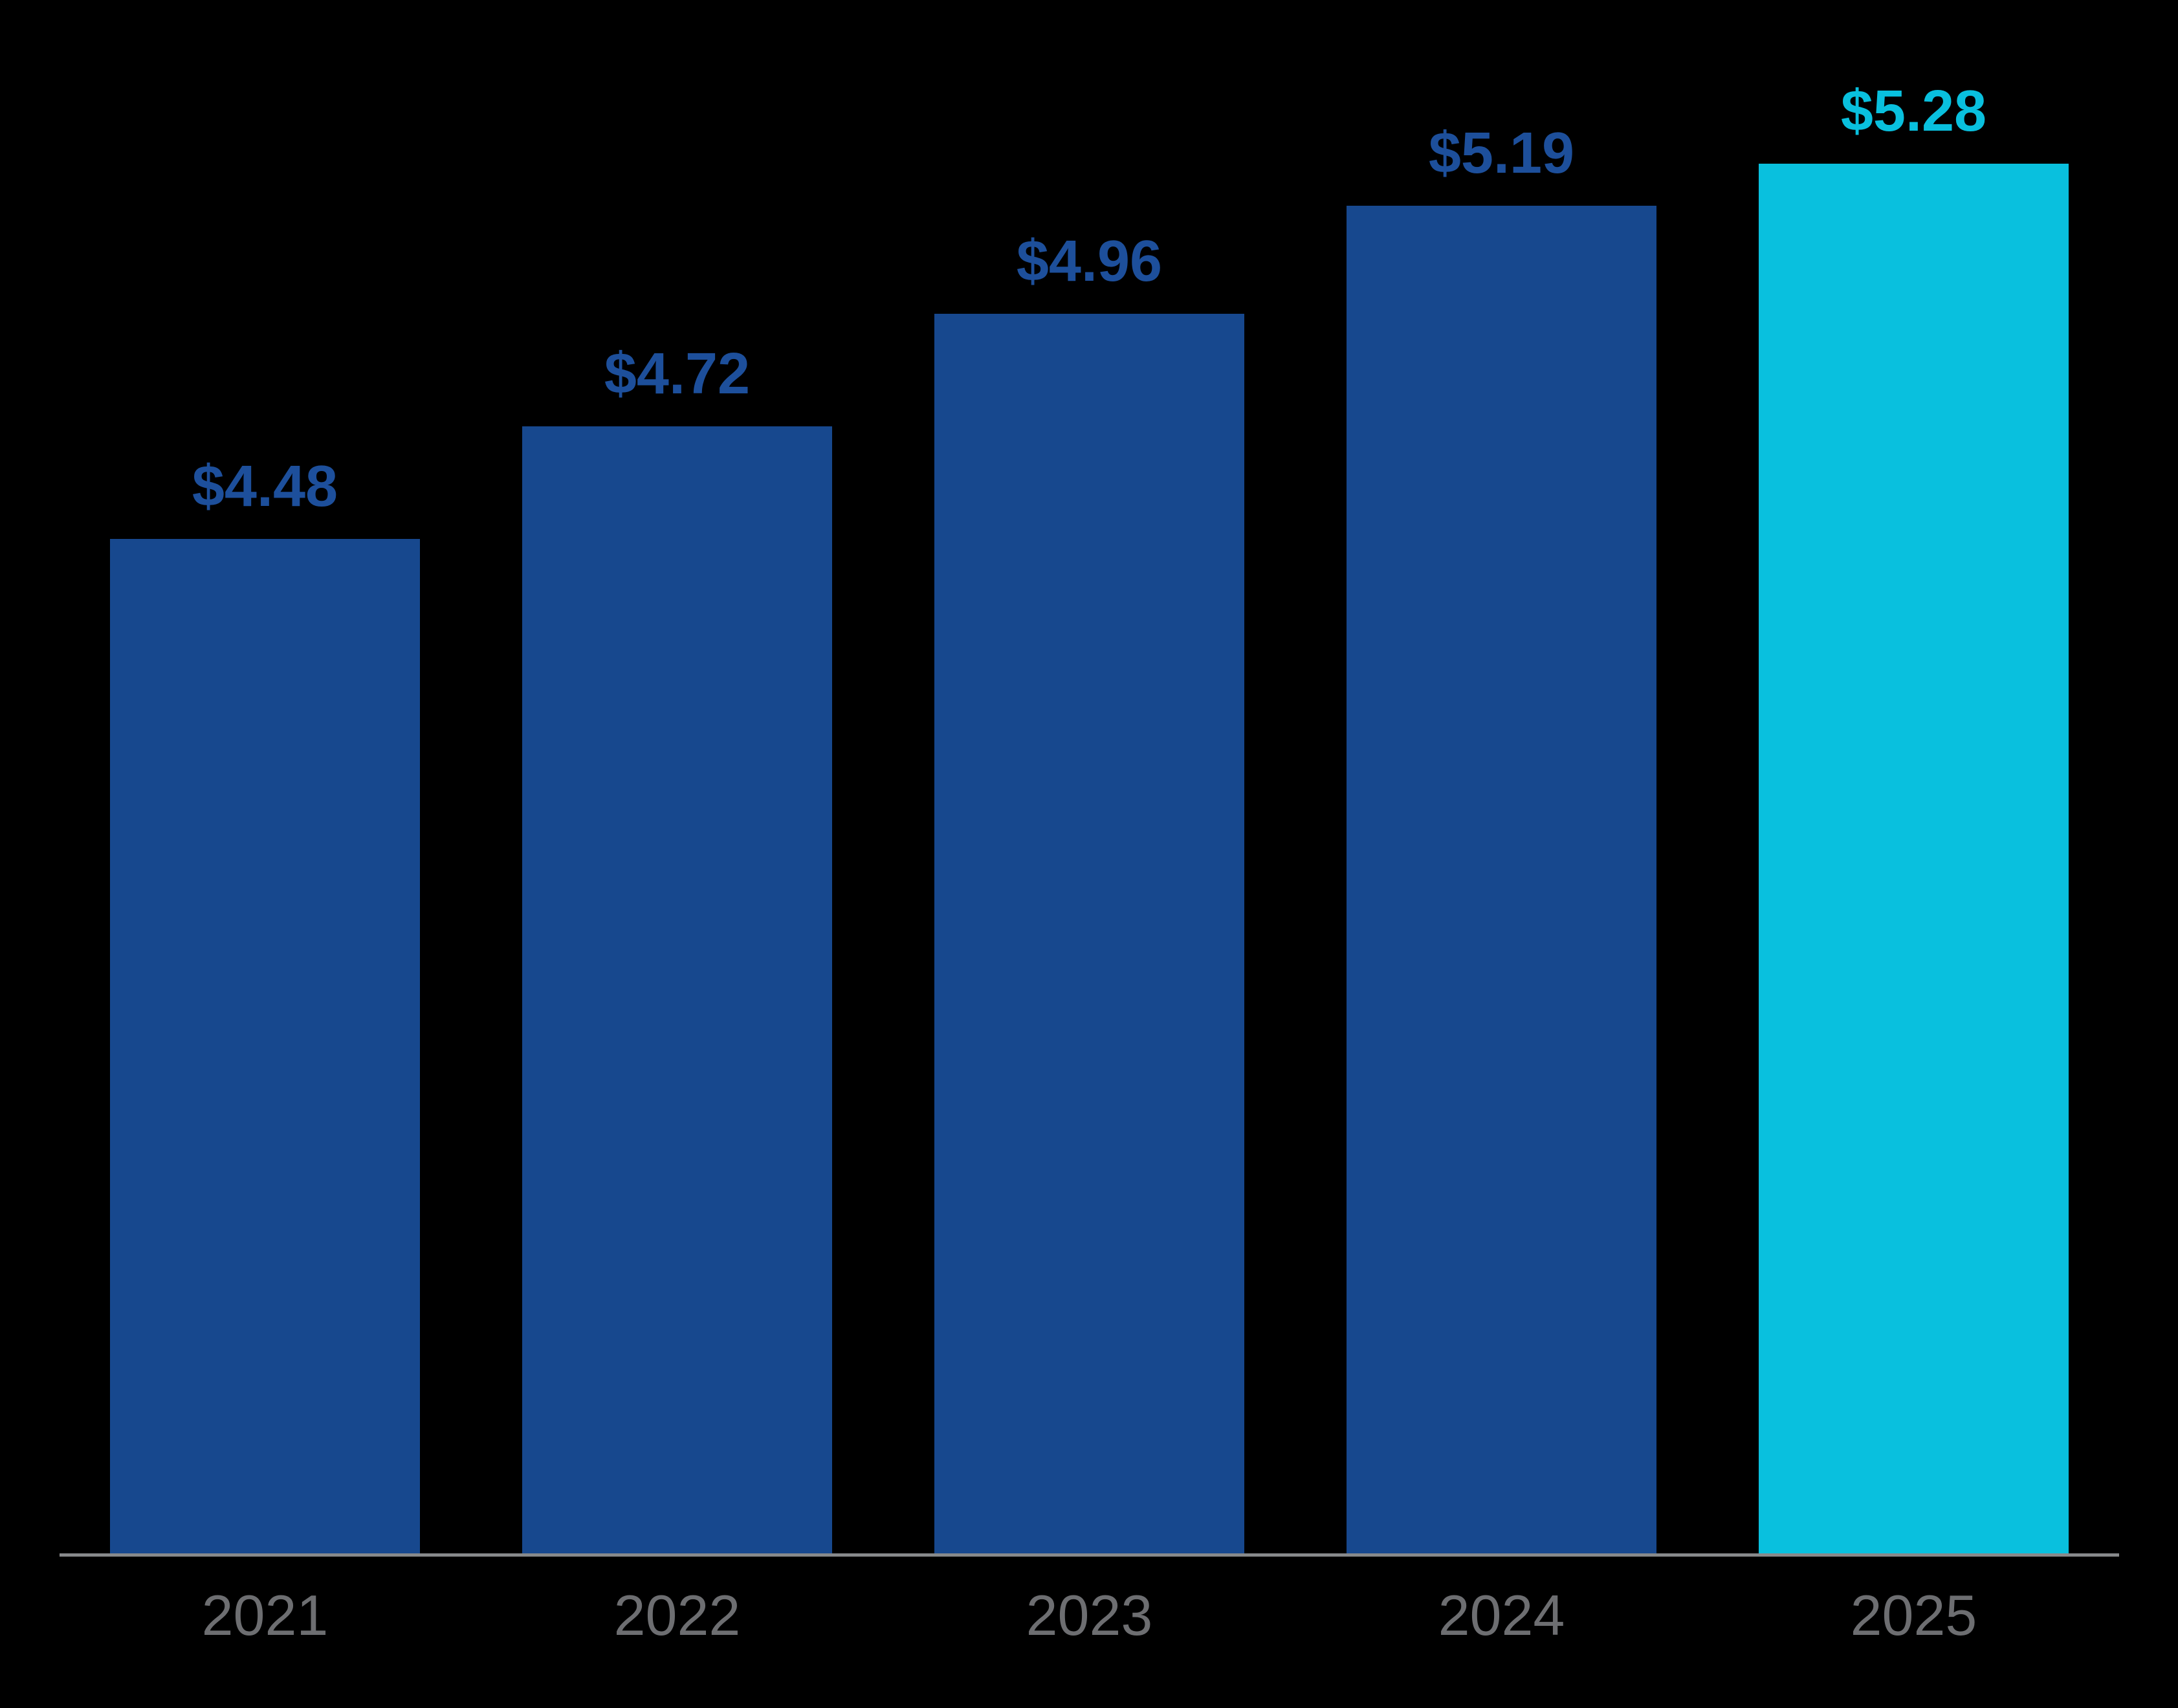  I want to click on value-label-2022: $4.72, so click(677, 374).